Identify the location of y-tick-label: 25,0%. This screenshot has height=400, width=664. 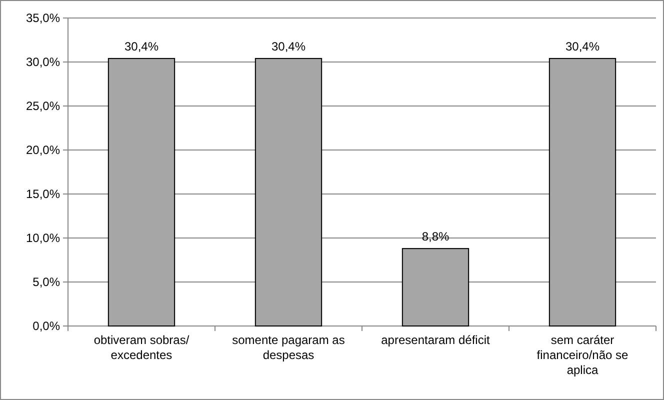
(43, 106).